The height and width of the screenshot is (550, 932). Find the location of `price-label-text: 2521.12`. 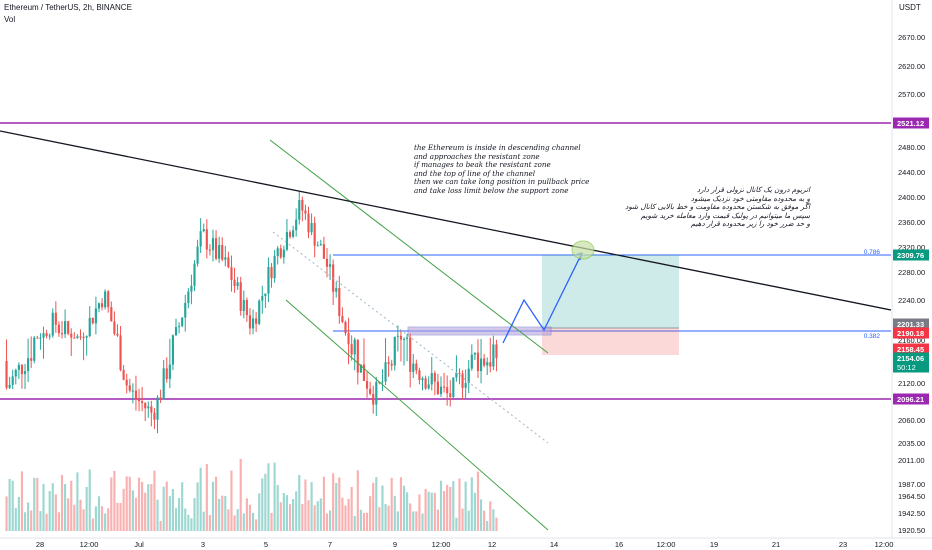

price-label-text: 2521.12 is located at coordinates (910, 123).